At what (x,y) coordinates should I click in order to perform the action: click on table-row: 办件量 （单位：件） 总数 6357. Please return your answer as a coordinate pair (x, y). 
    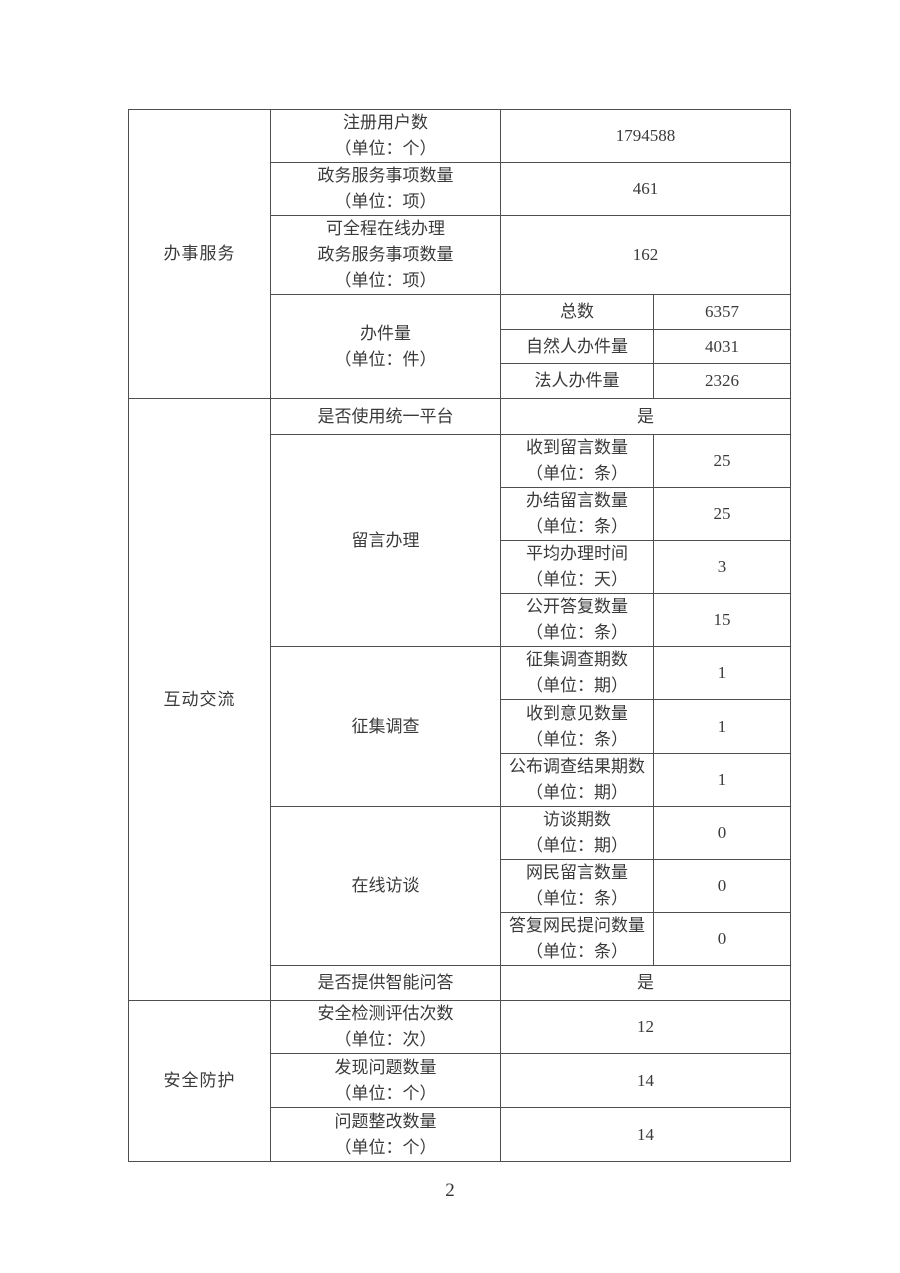
    Looking at the image, I should click on (460, 346).